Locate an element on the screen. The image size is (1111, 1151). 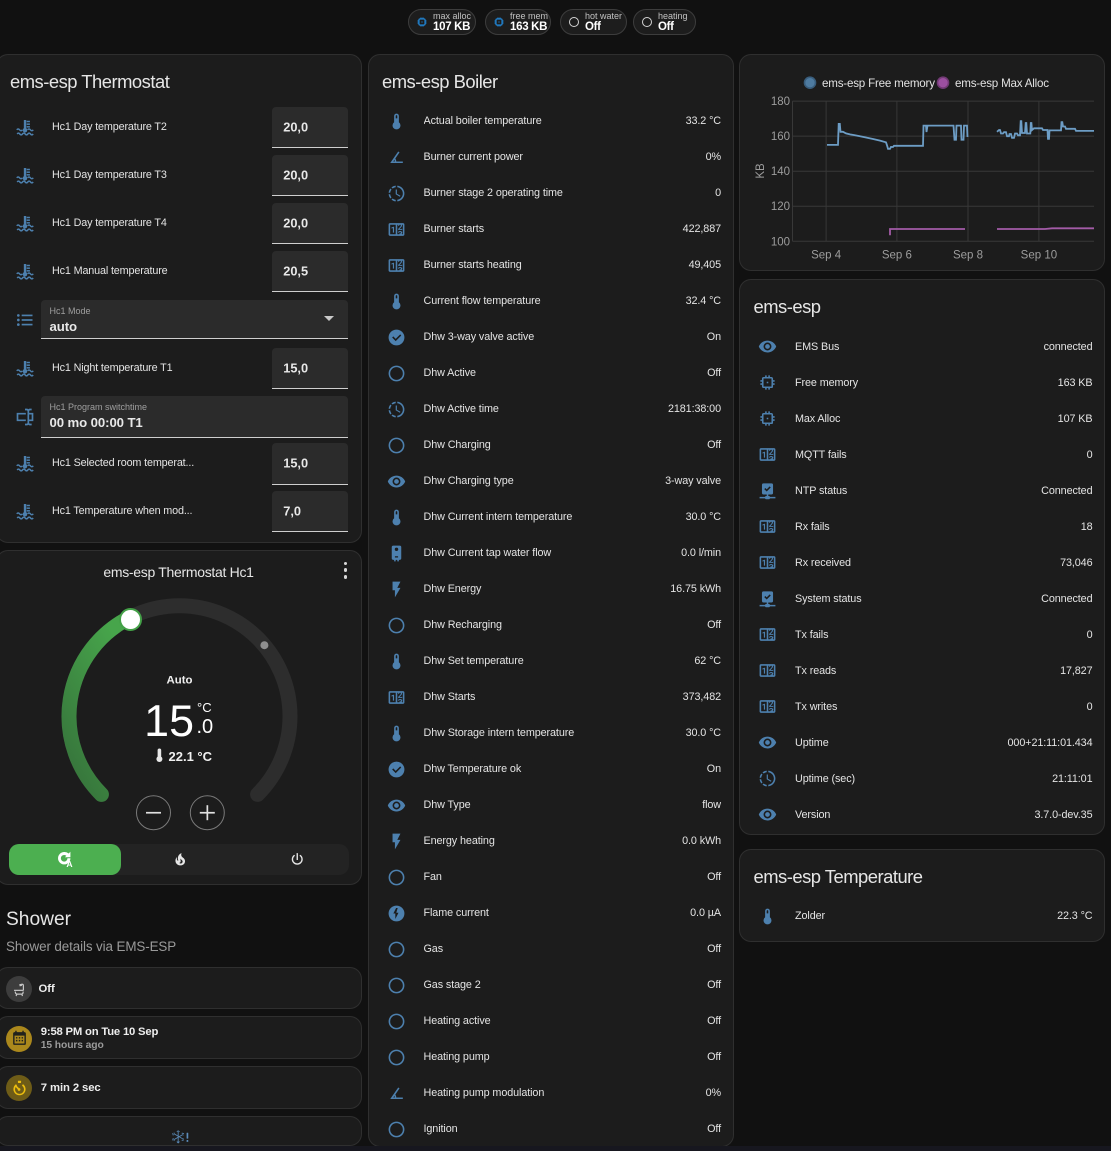
svg-text: Sep 8 is located at coordinates (968, 255).